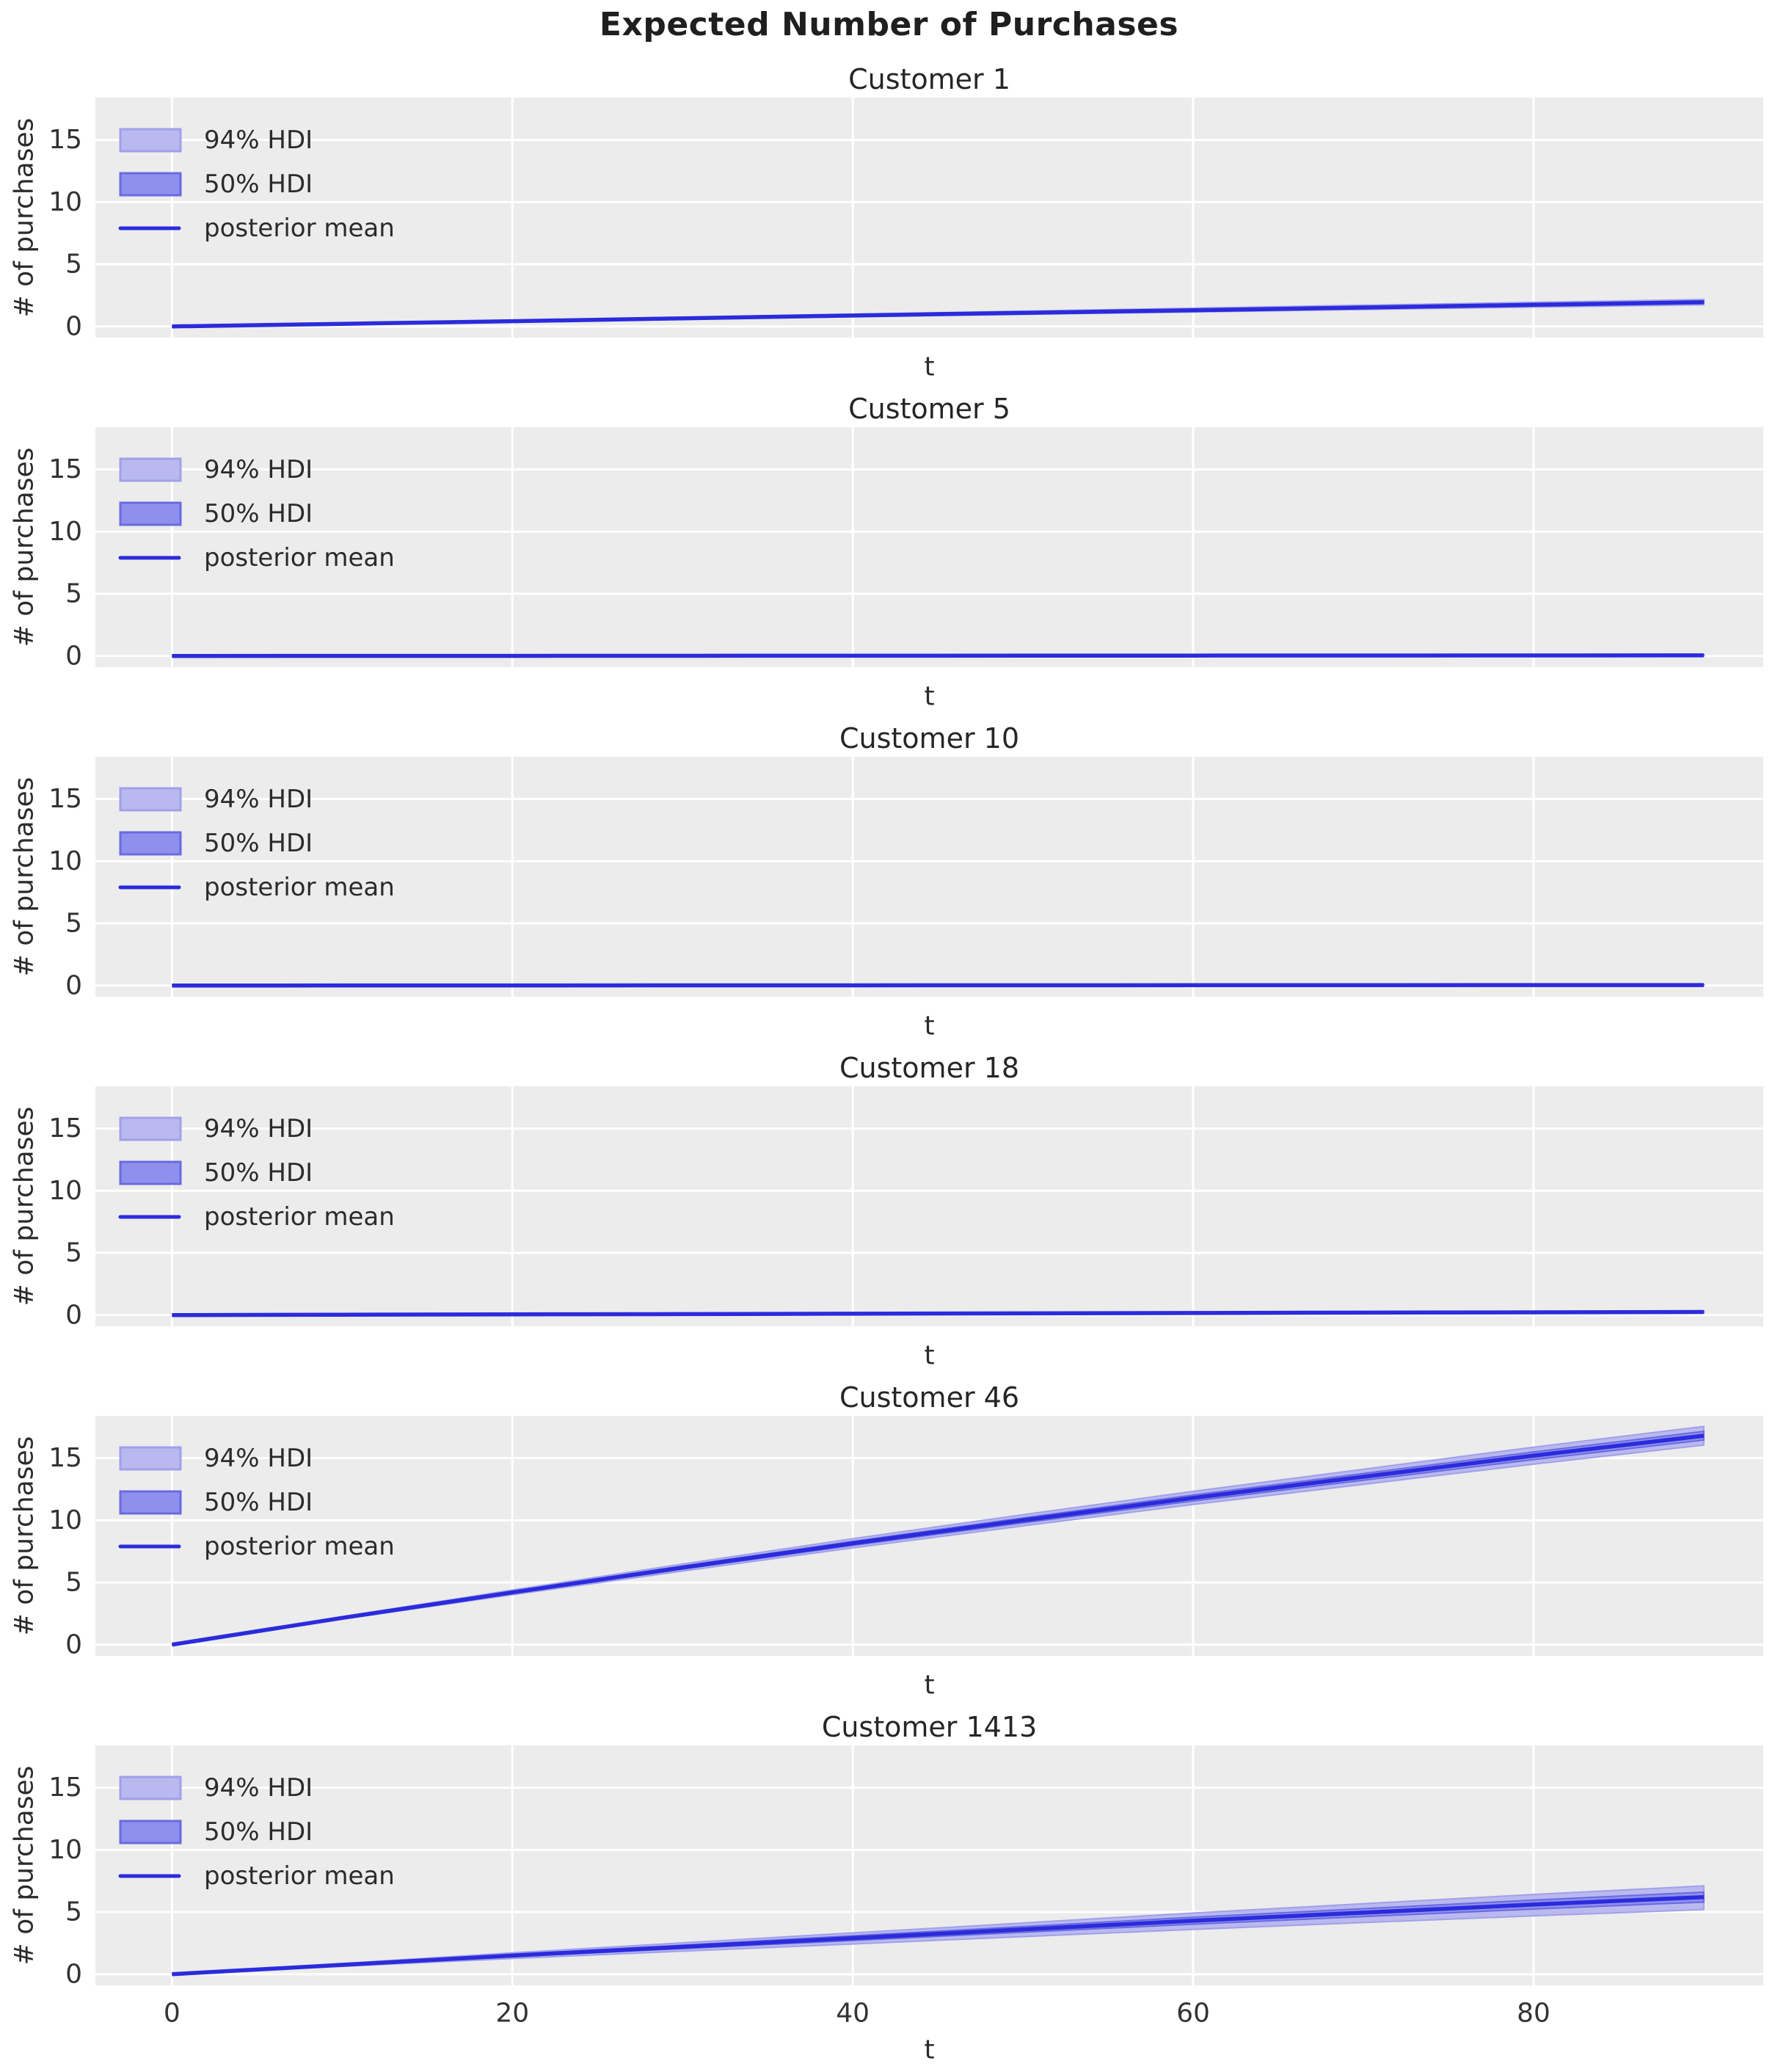 This screenshot has width=1778, height=2072. I want to click on figure-title: Expected Number of Purchases, so click(889, 25).